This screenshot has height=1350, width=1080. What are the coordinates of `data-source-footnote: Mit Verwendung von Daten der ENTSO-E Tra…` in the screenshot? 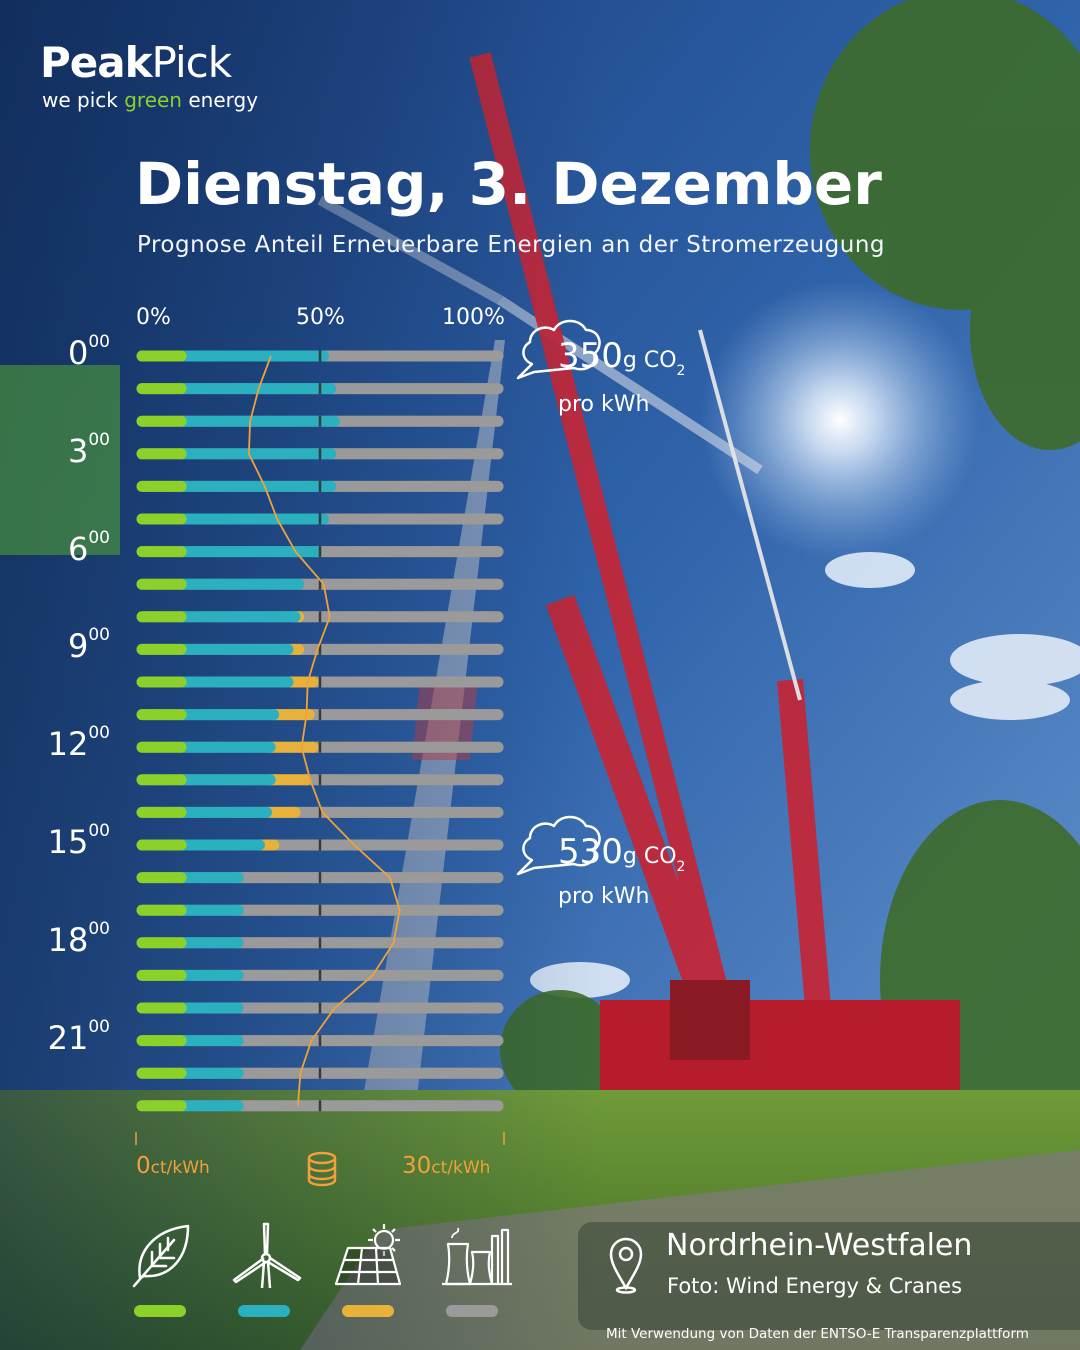 It's located at (817, 1334).